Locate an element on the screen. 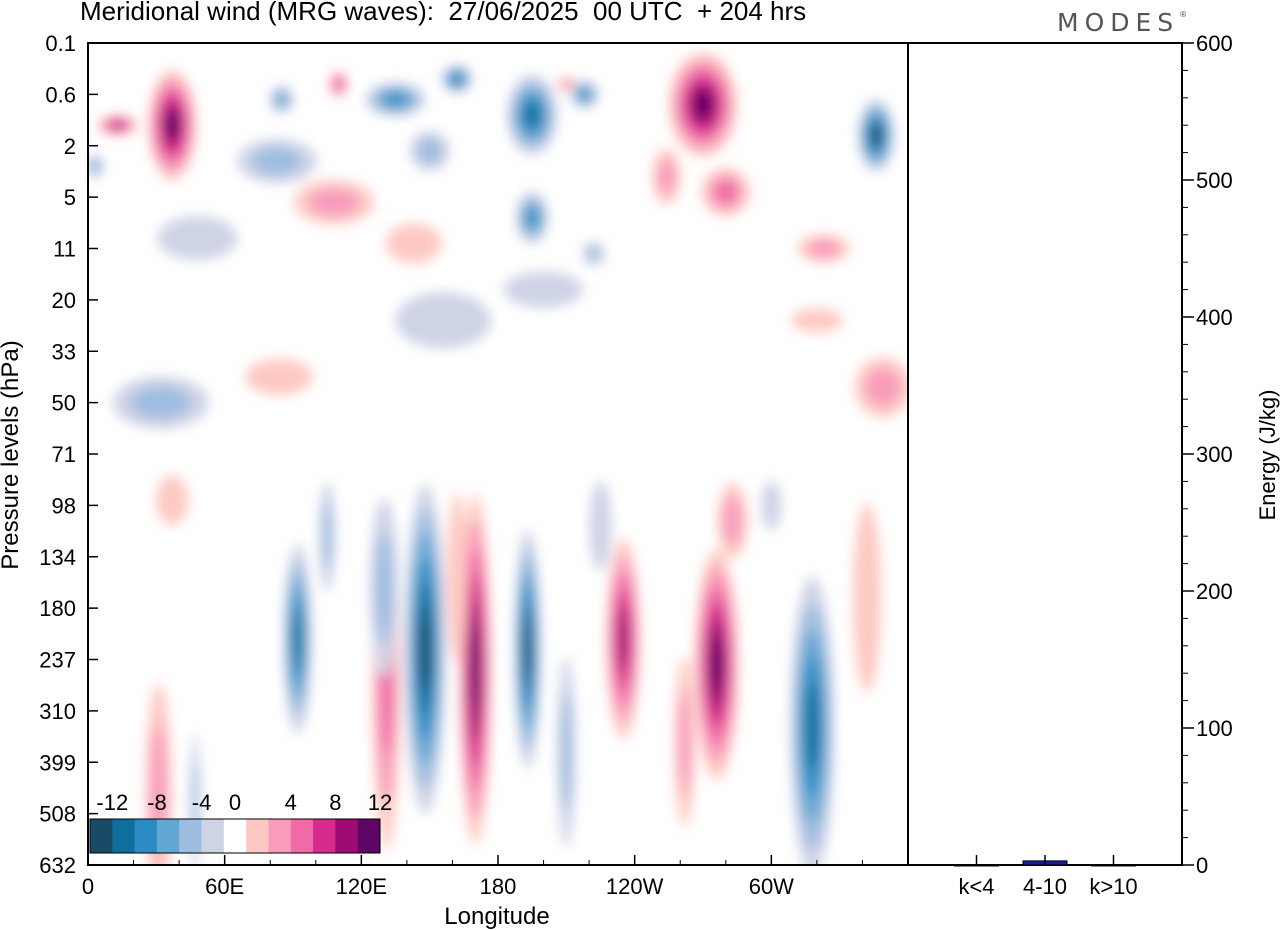  y-tick-label: 2 is located at coordinates (70, 146).